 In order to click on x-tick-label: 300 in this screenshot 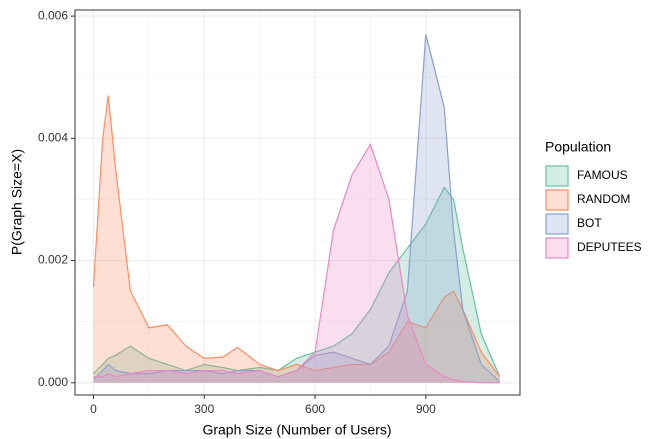, I will do `click(204, 409)`.